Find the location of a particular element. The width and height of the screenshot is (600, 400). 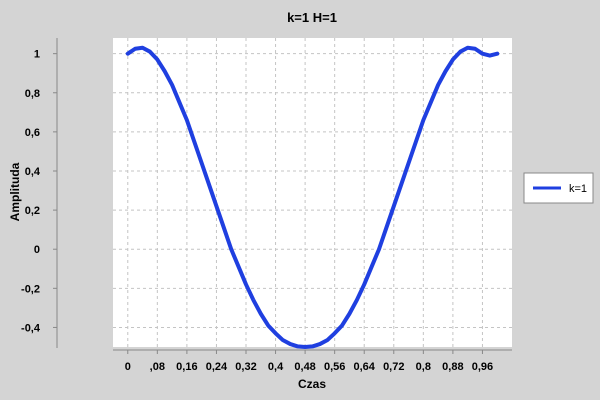

x-tick-label: 0,72 is located at coordinates (393, 367).